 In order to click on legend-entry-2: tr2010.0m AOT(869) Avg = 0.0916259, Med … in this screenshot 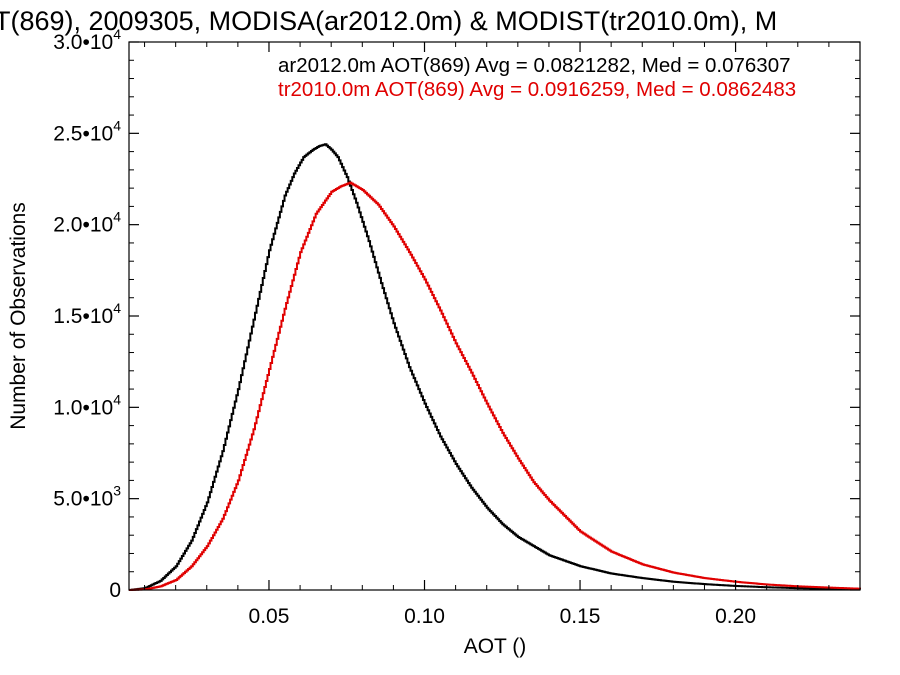, I will do `click(537, 89)`.